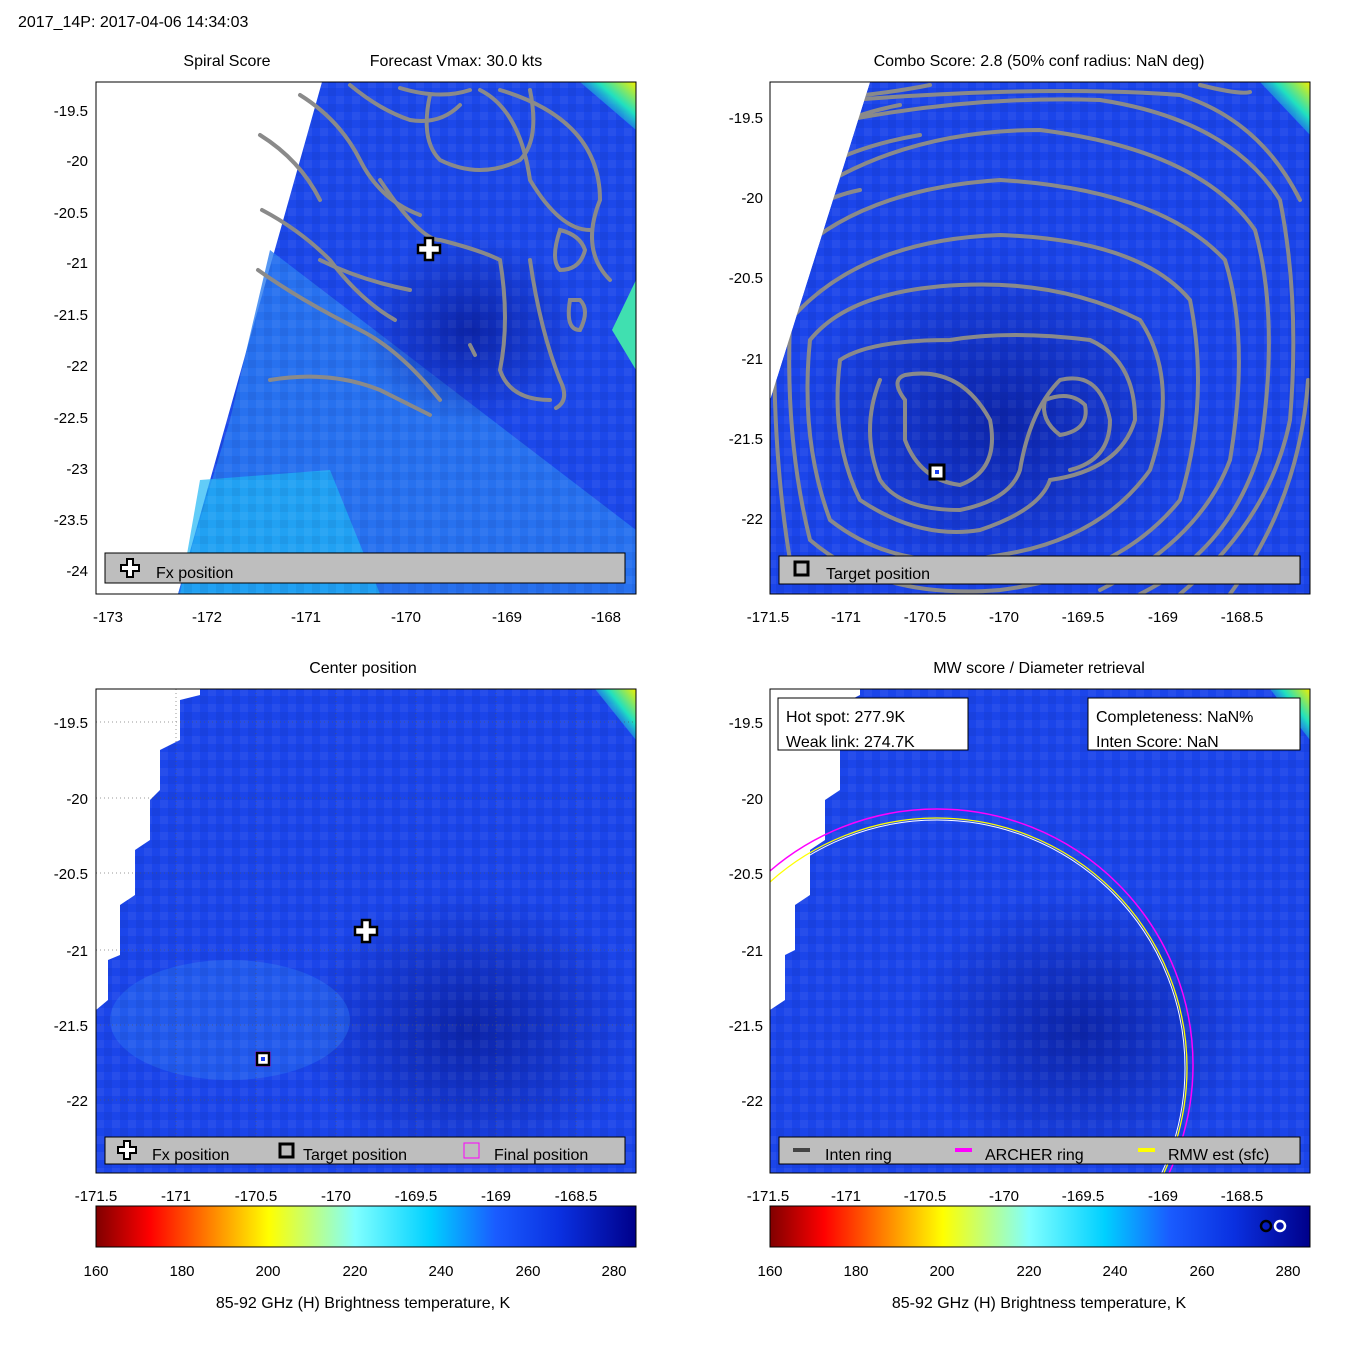  What do you see at coordinates (77, 799) in the screenshot?
I see `panel3-ytick-1: -20` at bounding box center [77, 799].